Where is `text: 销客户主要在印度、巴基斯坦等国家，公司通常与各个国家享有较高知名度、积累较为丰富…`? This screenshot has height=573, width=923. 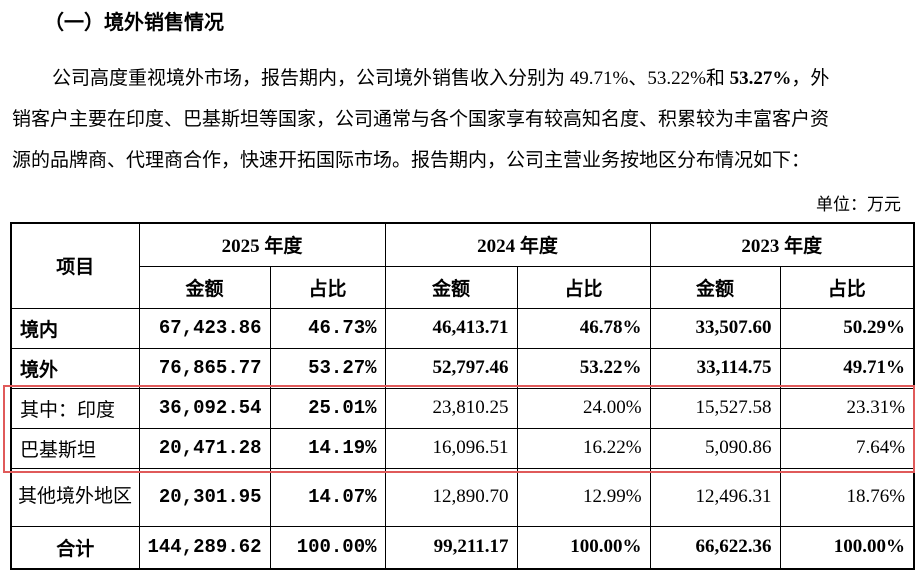
text: 销客户主要在印度、巴基斯坦等国家，公司通常与各个国家享有较高知名度、积累较为丰富… is located at coordinates (421, 119).